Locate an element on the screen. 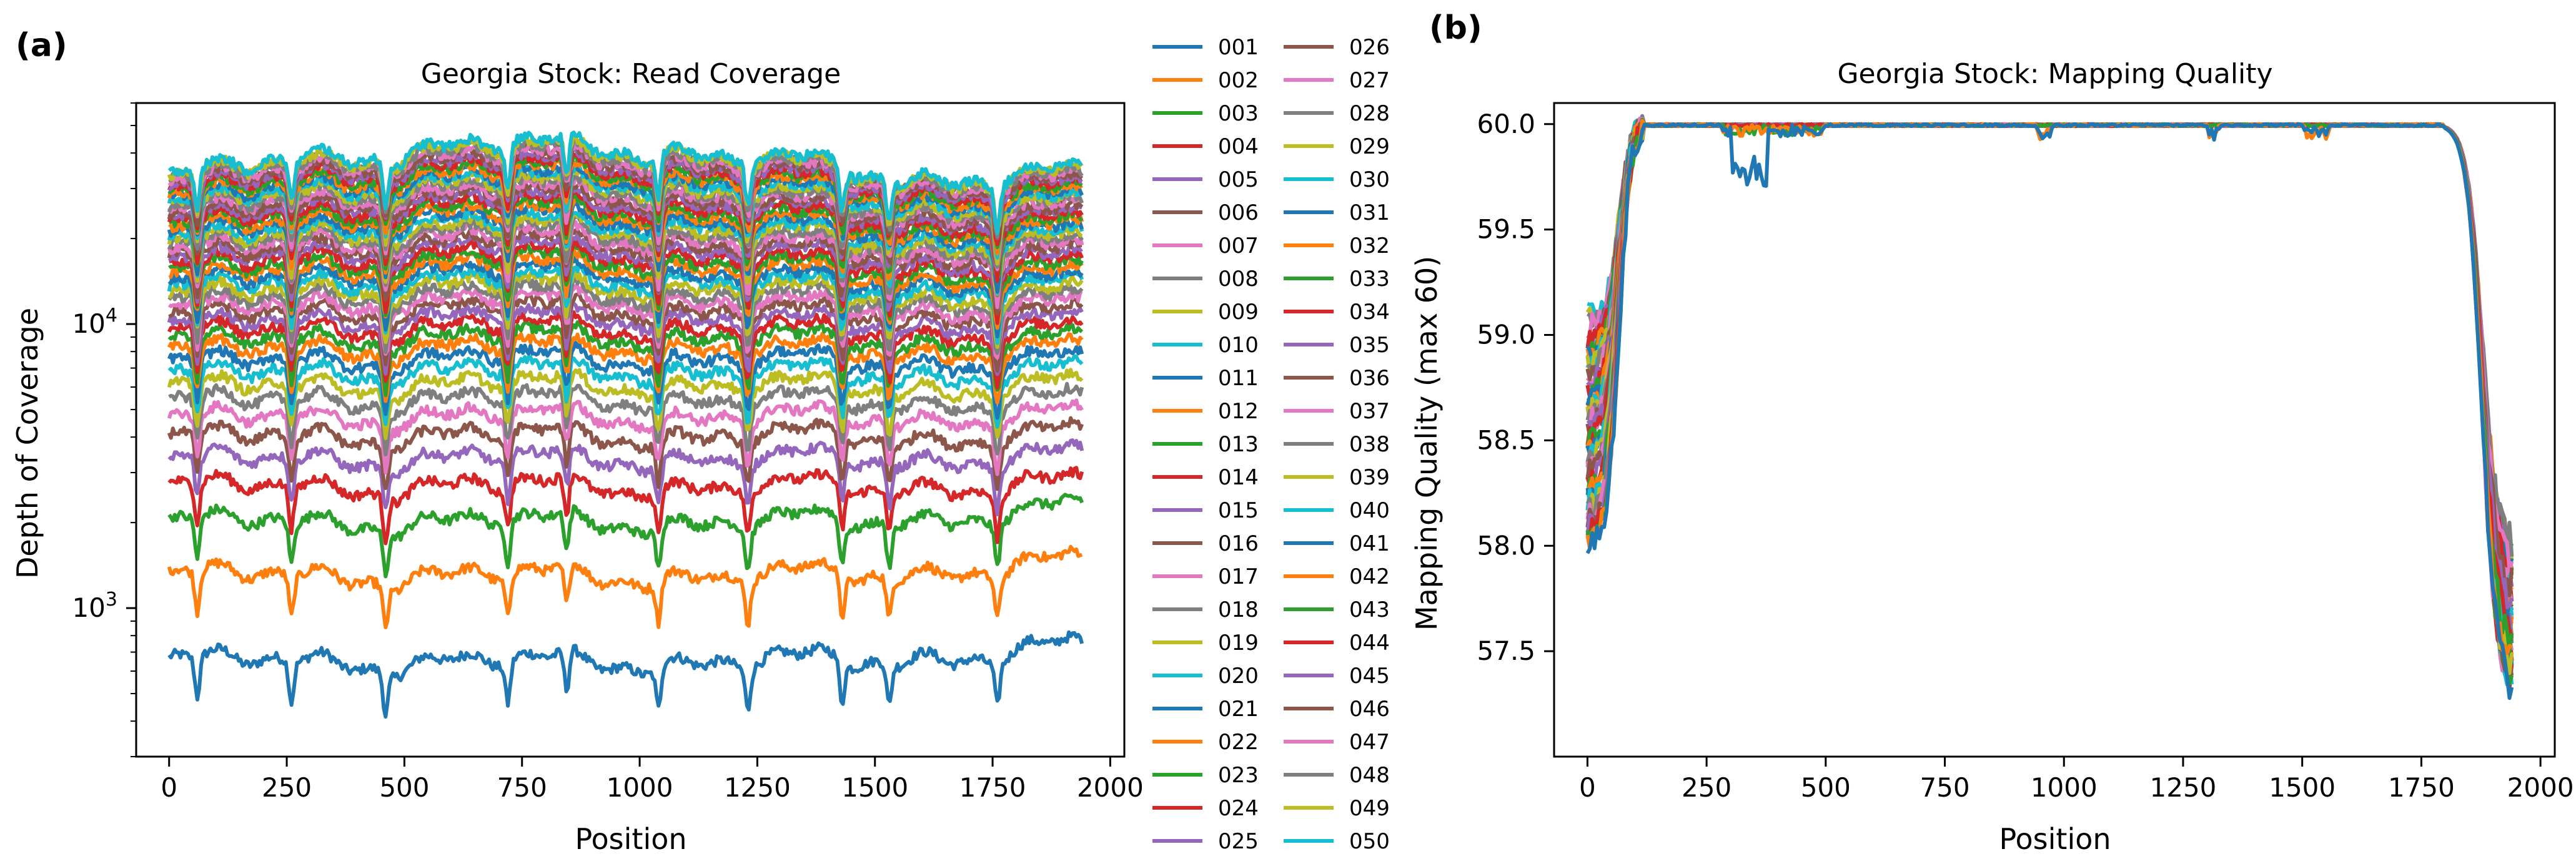 This screenshot has height=864, width=2576. coverage-y-ticks: 103 104 is located at coordinates (104, 429).